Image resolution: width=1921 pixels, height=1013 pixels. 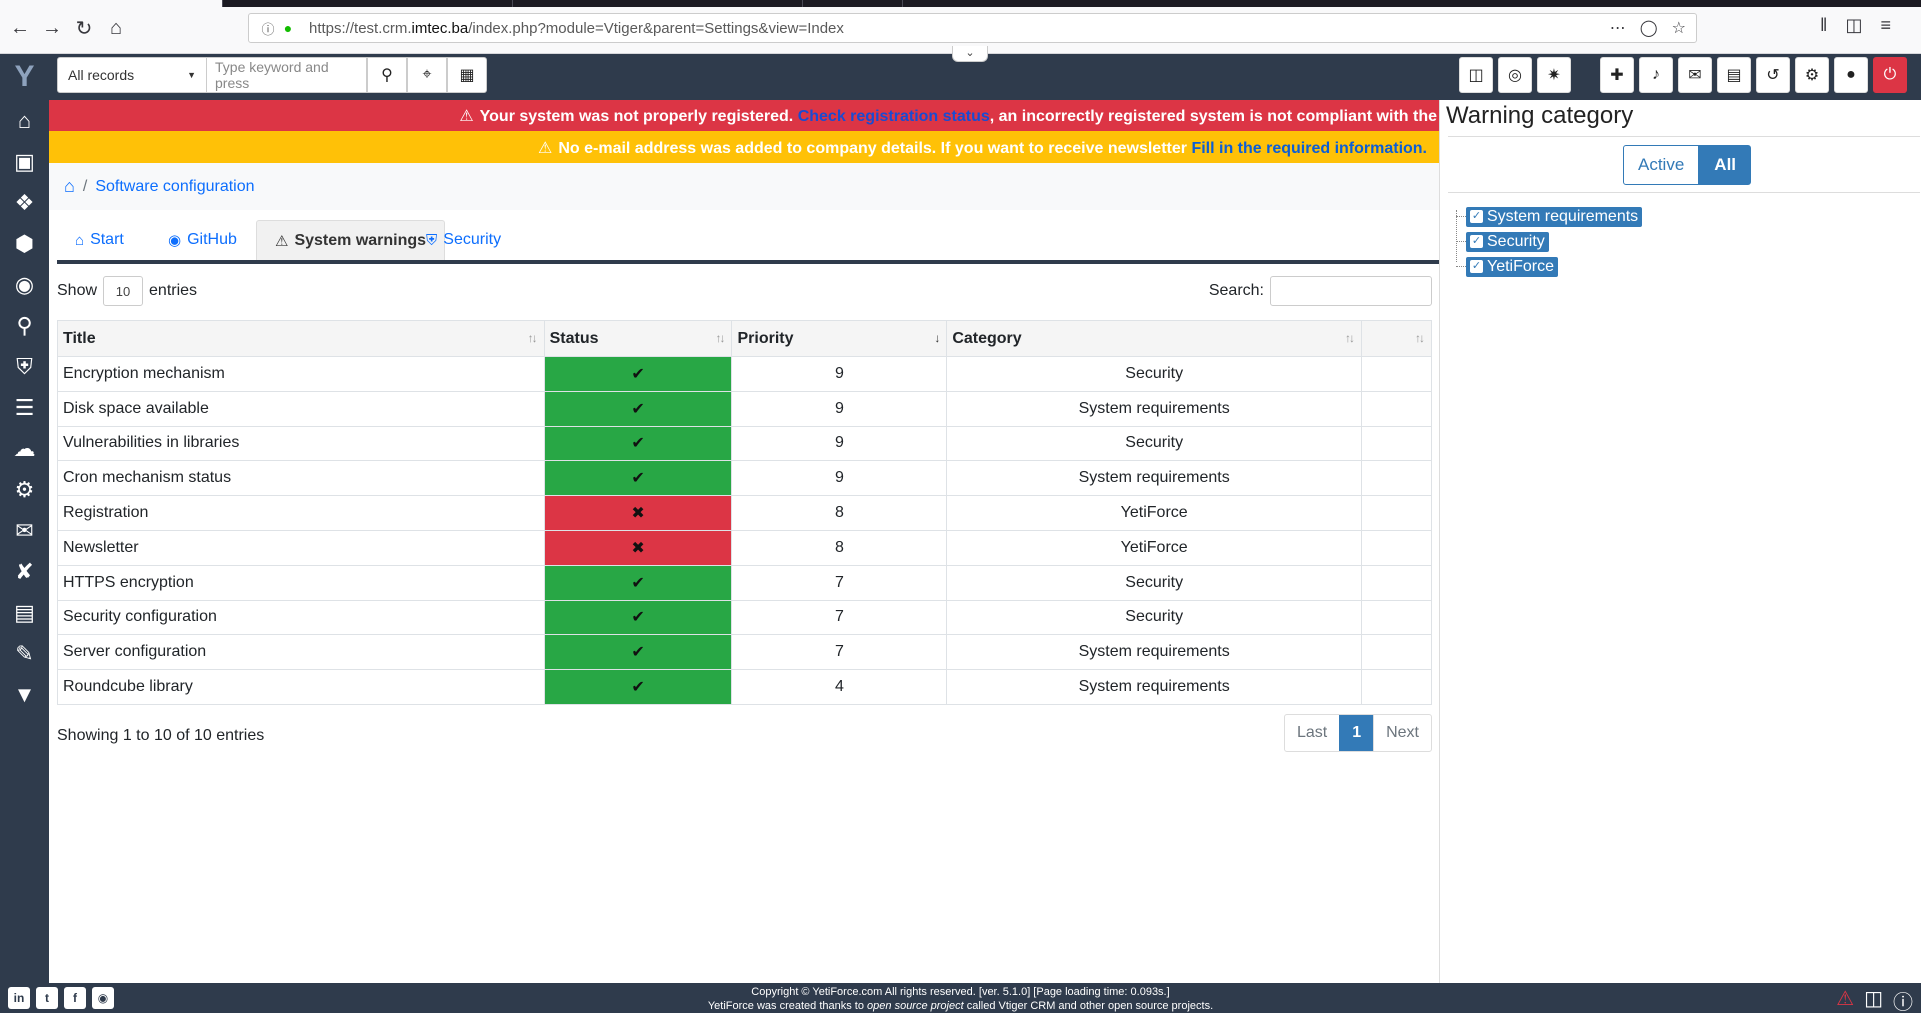 What do you see at coordinates (1554, 75) in the screenshot?
I see `bug-icon: ✷` at bounding box center [1554, 75].